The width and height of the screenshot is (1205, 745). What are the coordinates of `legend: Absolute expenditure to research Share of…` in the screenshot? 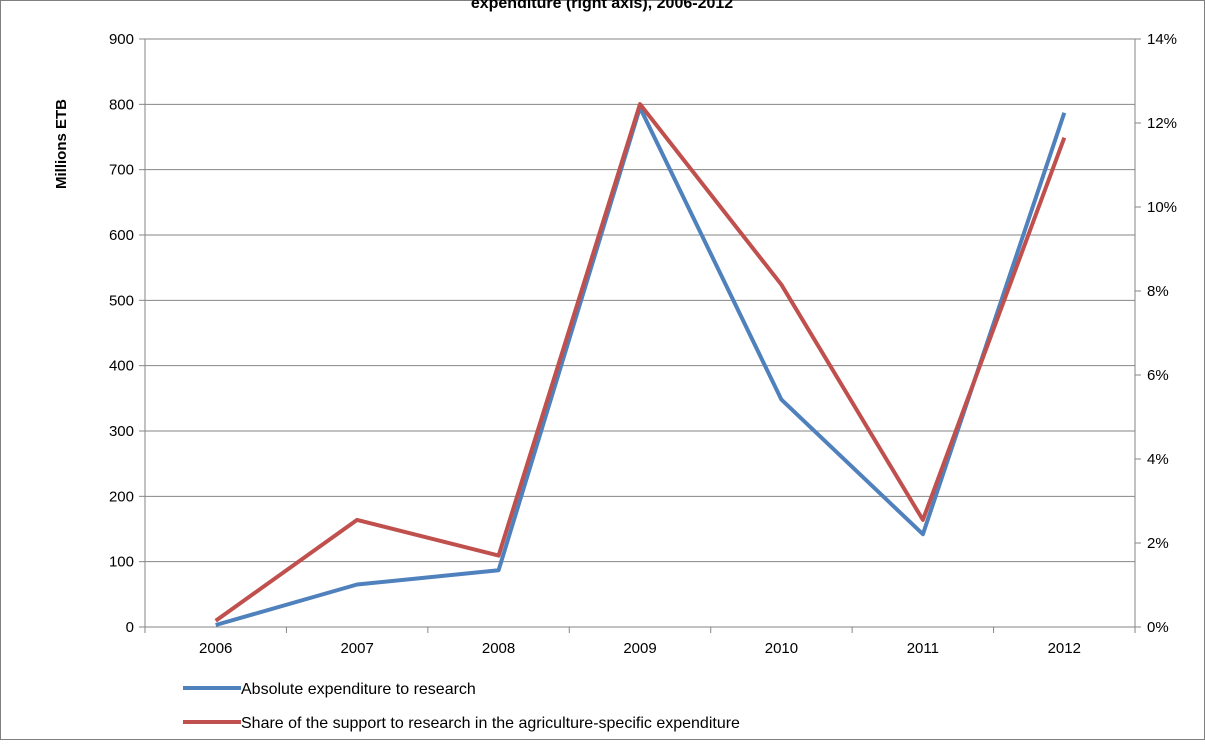 It's located at (461, 706).